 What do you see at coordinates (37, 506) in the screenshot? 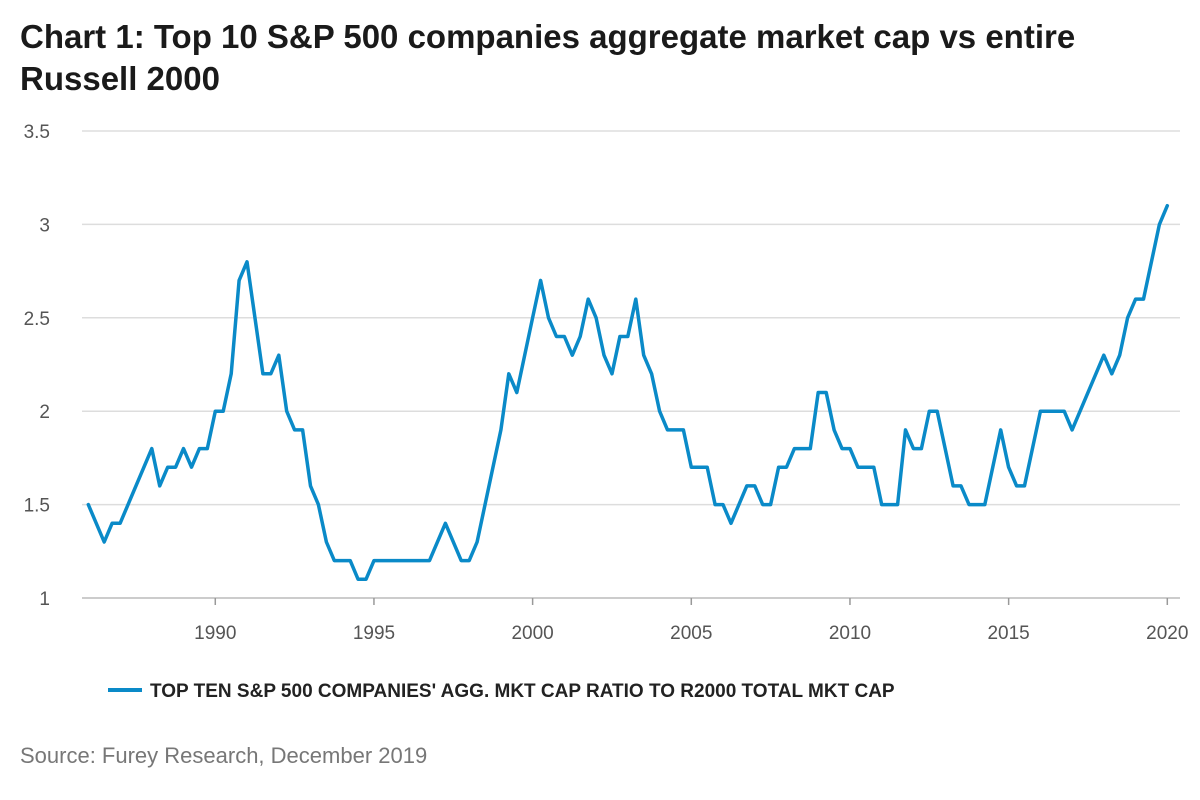
I see `y-tick-label: 1.5` at bounding box center [37, 506].